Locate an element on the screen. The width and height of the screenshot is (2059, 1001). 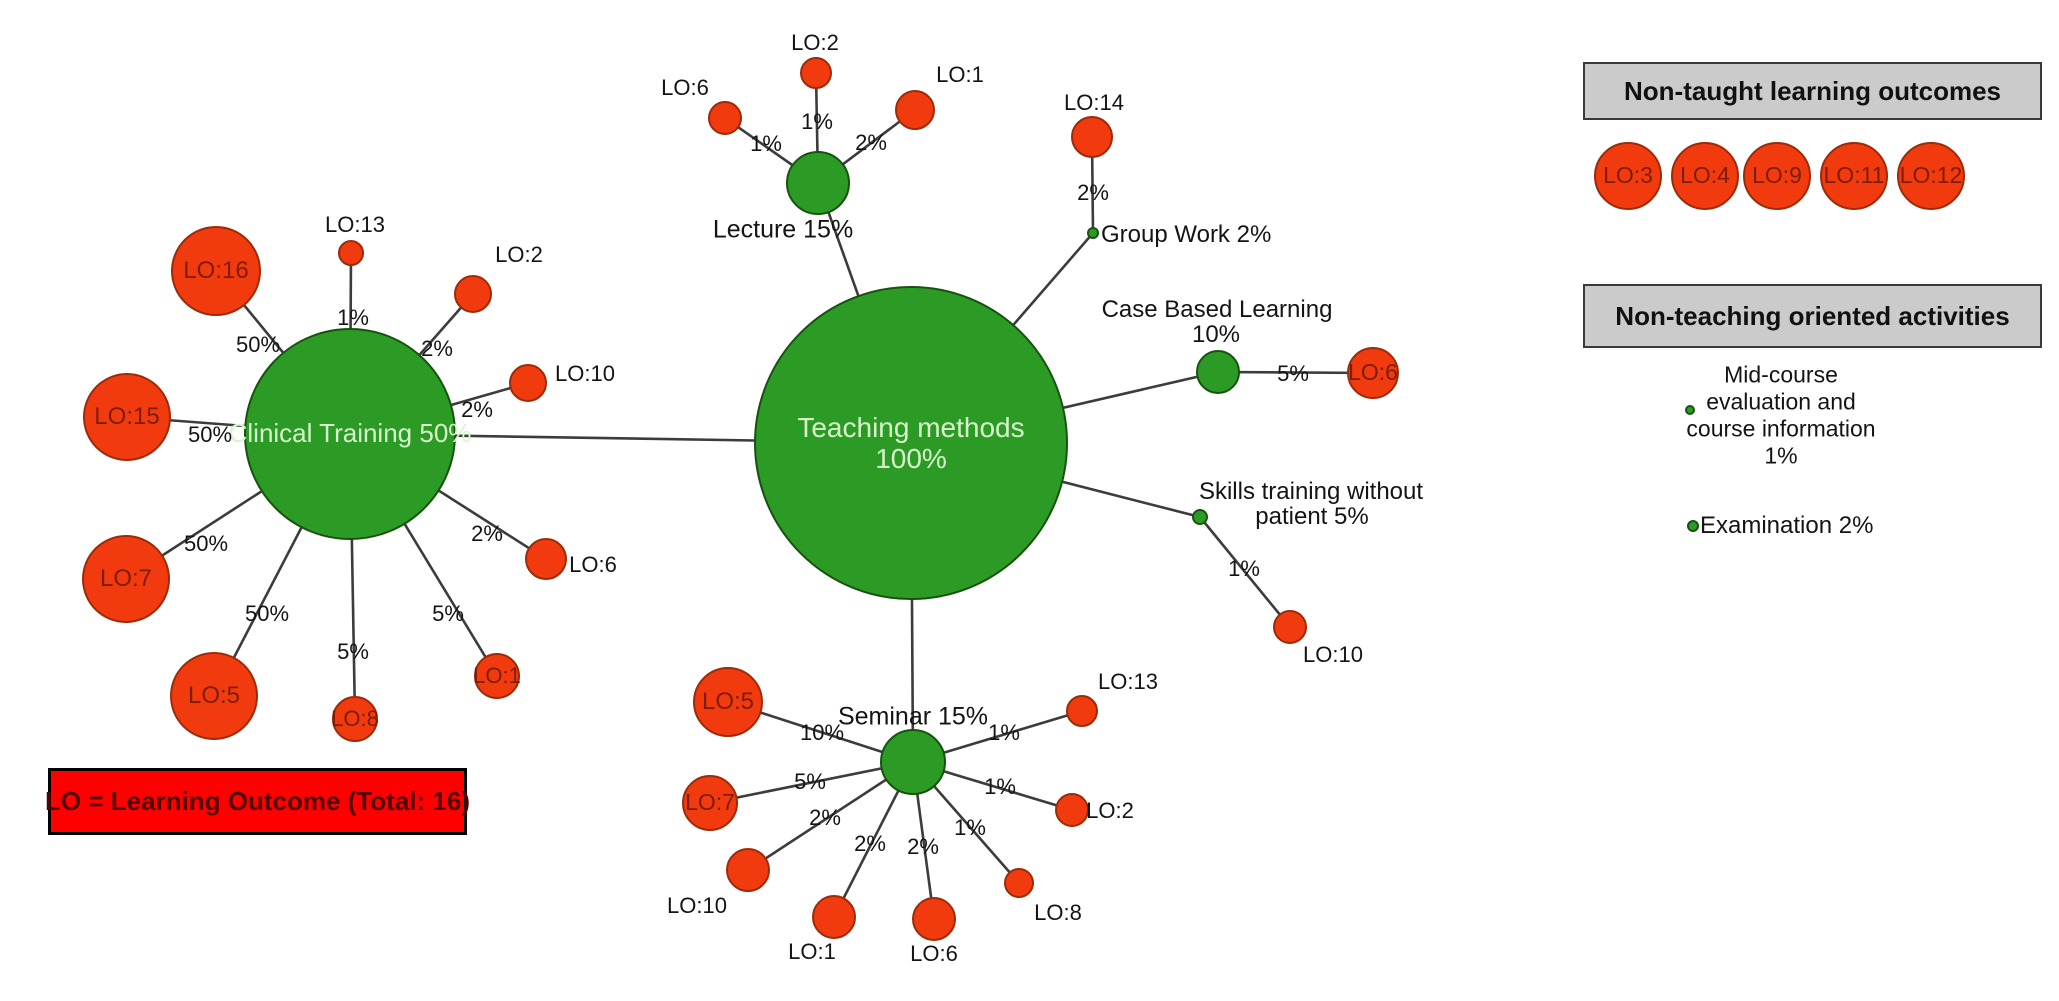
node-clinical-lo8: LO:8 is located at coordinates (355, 719).